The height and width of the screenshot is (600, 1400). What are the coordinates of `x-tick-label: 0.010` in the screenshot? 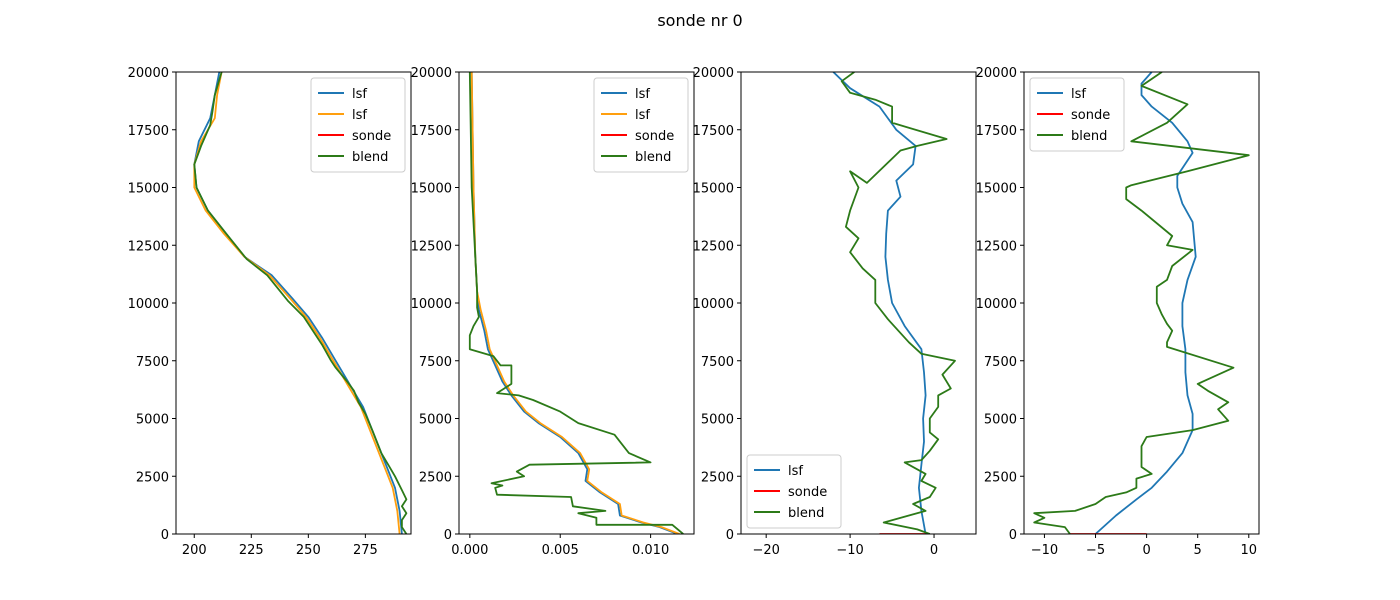 It's located at (650, 550).